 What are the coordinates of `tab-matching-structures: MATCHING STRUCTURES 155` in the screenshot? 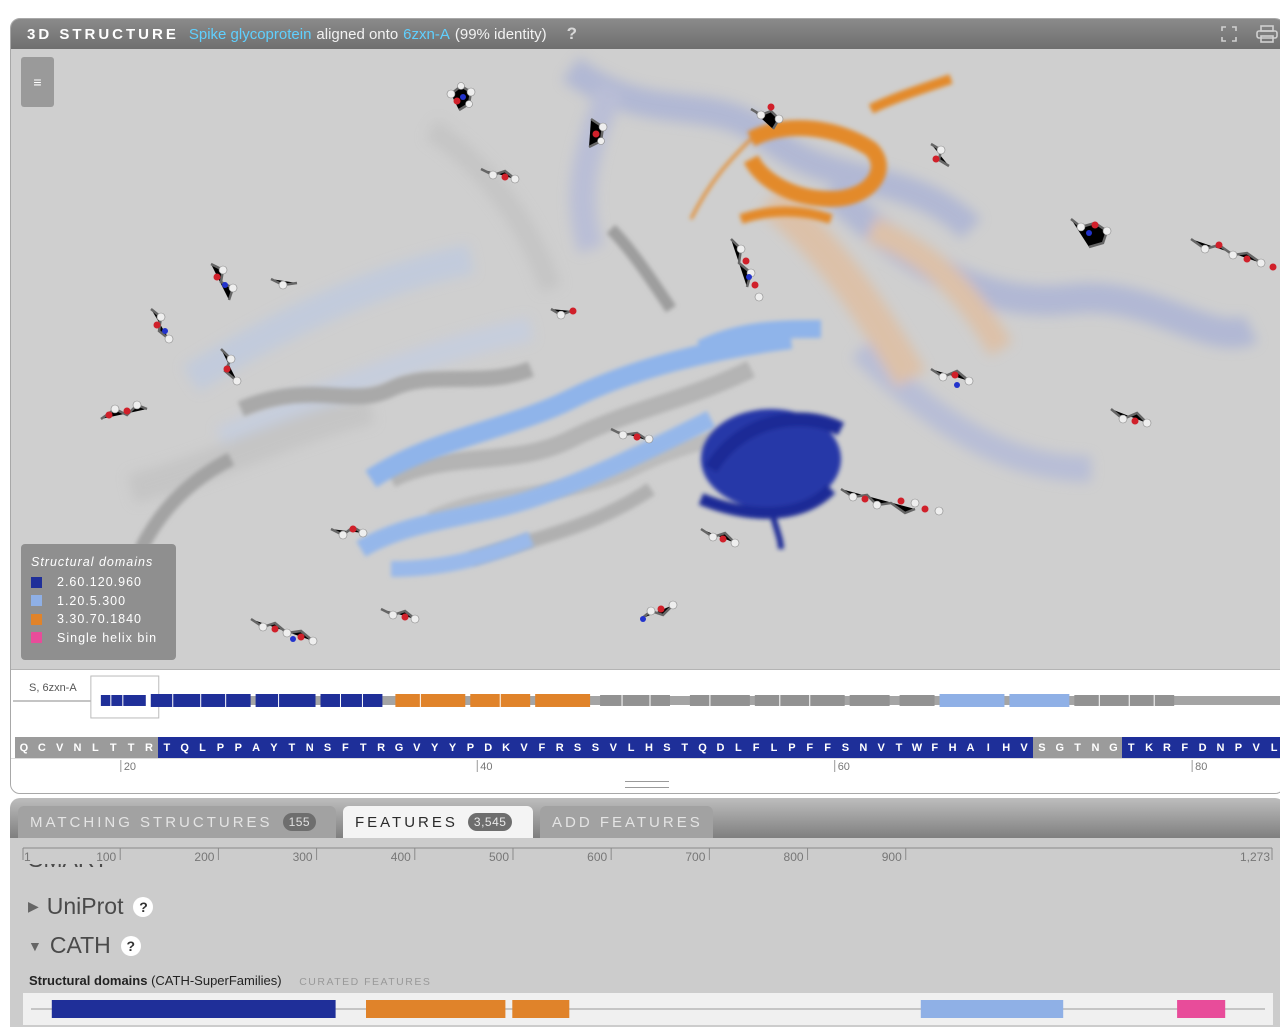 It's located at (177, 822).